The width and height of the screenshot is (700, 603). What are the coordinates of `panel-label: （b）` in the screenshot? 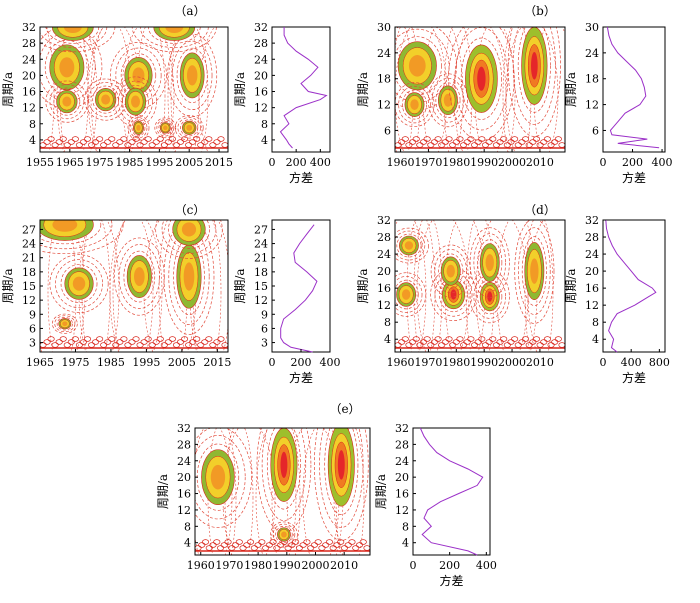 It's located at (540, 11).